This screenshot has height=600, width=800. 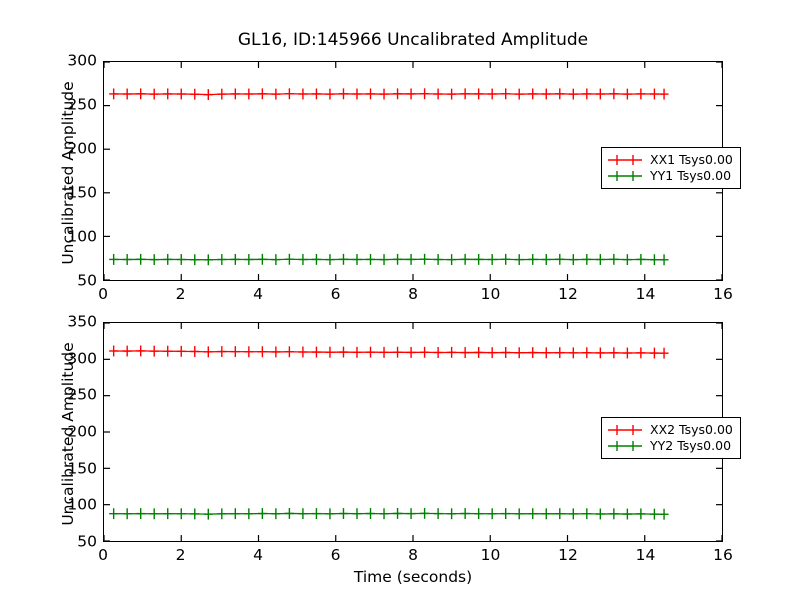 I want to click on page-title: GL16, ID:145966 Uncalibrated Amplitude, so click(x=413, y=40).